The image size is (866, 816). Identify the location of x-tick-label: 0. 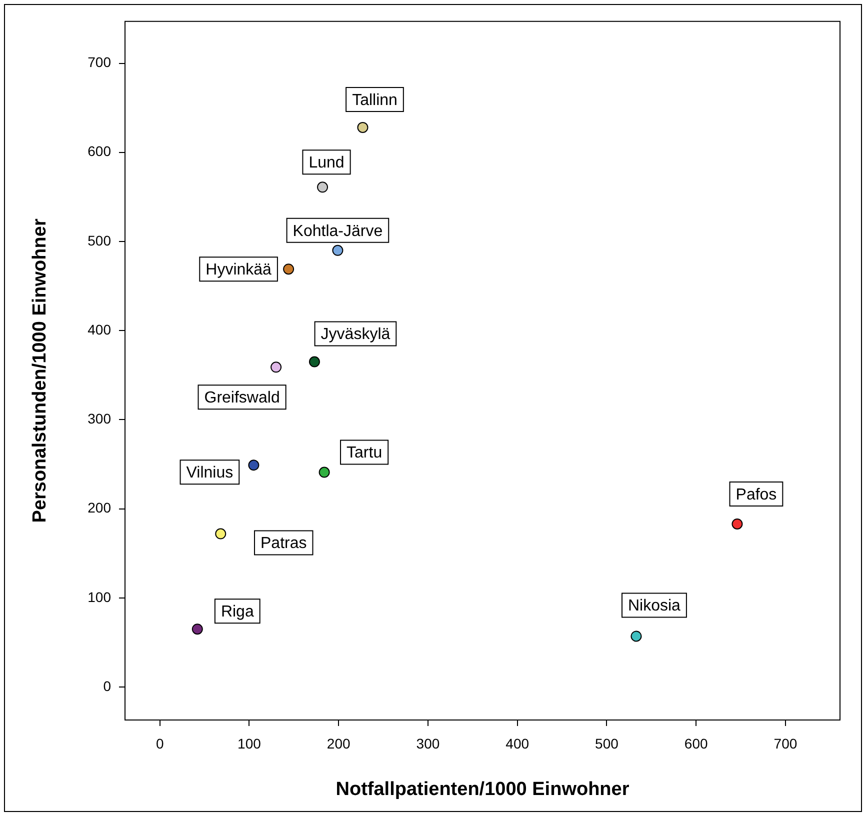
(160, 743).